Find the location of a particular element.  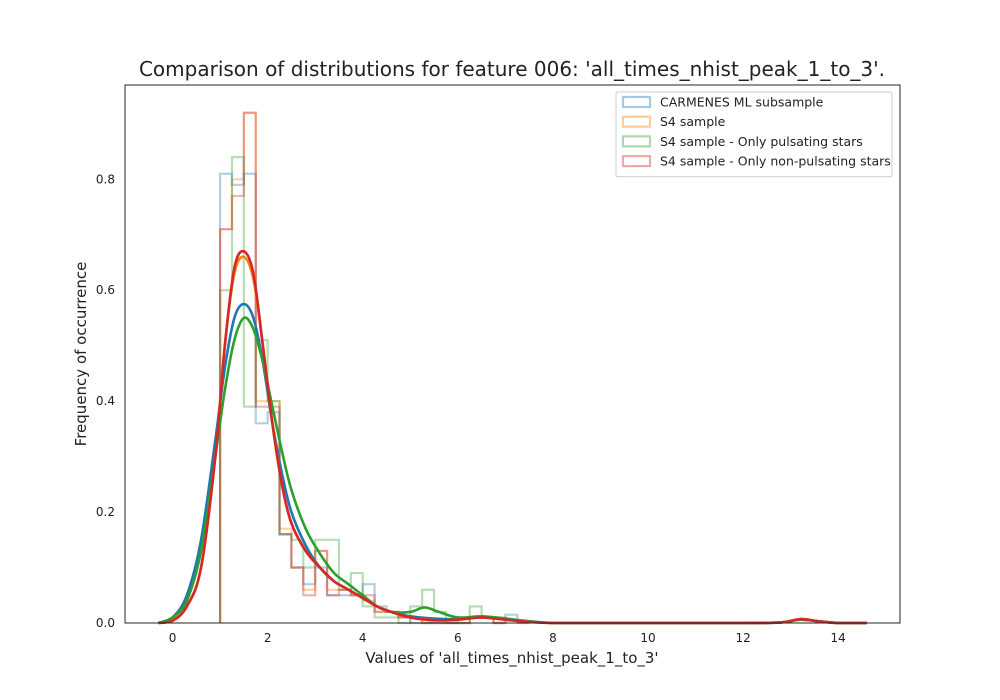

y-tick-label: 0.6 is located at coordinates (105, 290).